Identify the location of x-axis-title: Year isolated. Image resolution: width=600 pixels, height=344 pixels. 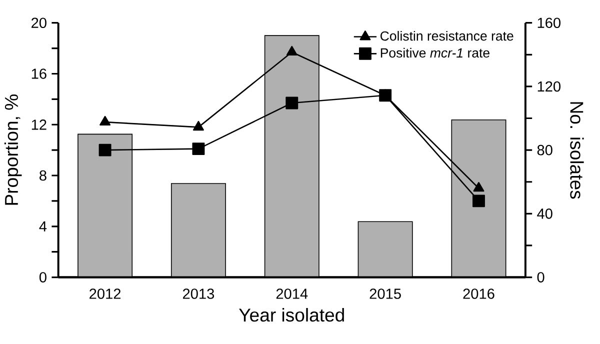
(291, 315).